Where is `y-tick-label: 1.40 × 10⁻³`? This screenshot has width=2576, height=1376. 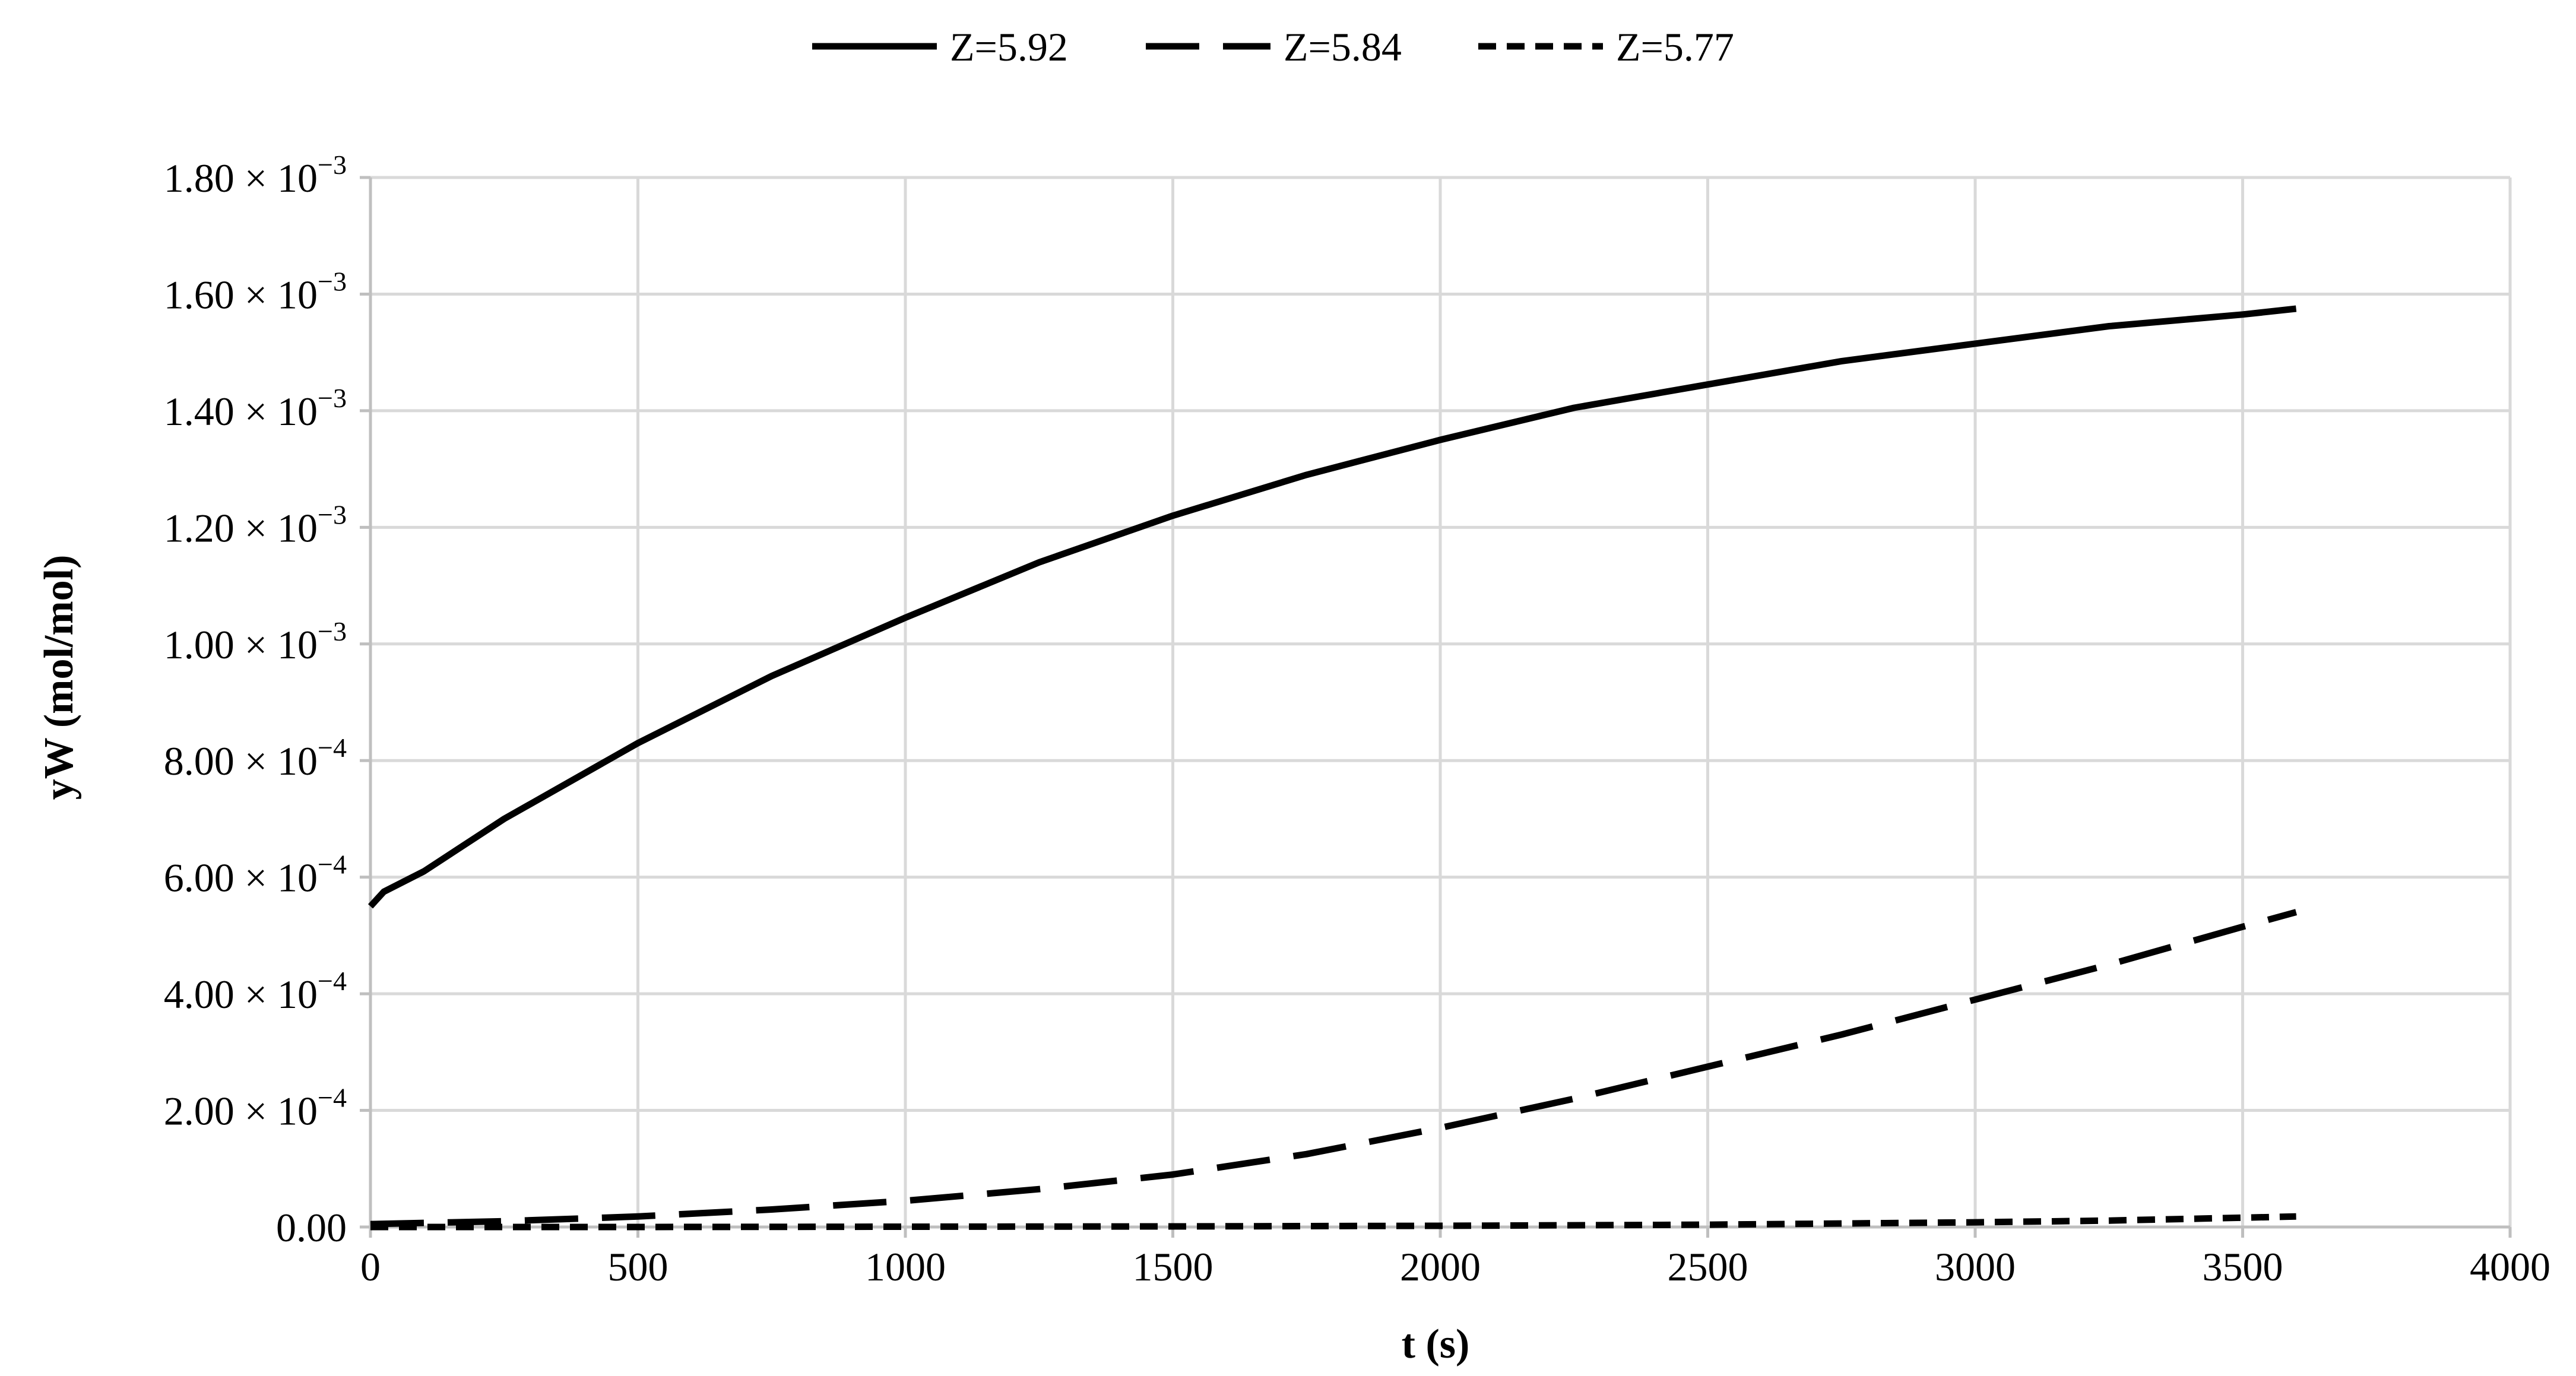 y-tick-label: 1.40 × 10⁻³ is located at coordinates (256, 408).